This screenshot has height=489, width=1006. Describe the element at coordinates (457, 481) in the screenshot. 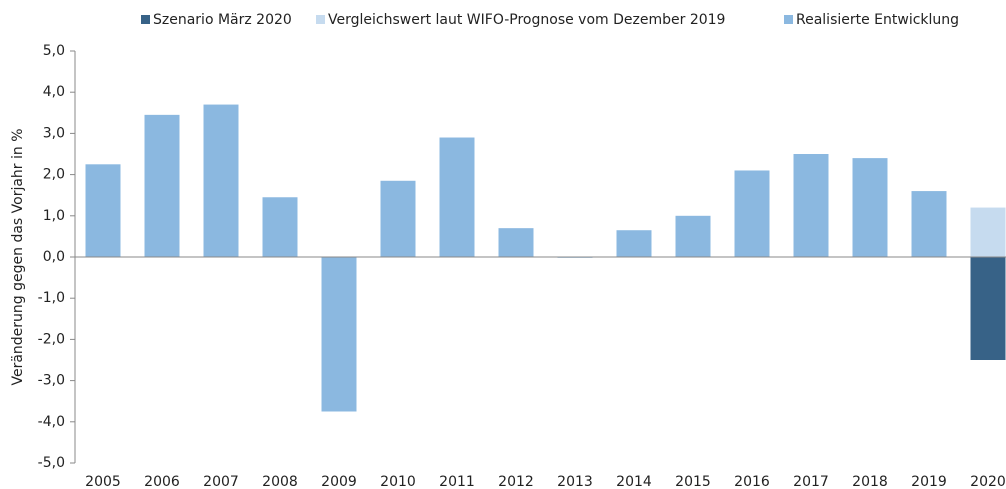

I see `x-tick-label: 2011` at that location.